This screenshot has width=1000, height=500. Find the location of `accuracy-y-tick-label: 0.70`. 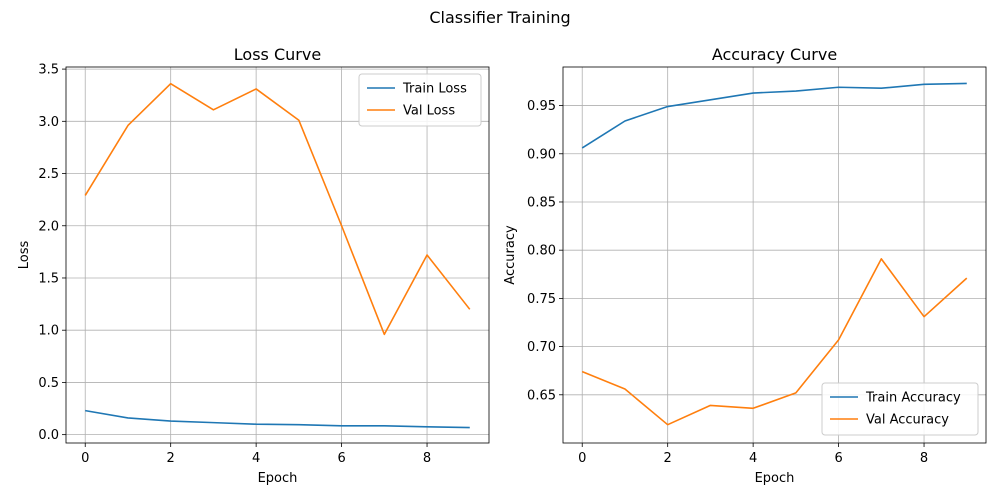

accuracy-y-tick-label: 0.70 is located at coordinates (541, 347).